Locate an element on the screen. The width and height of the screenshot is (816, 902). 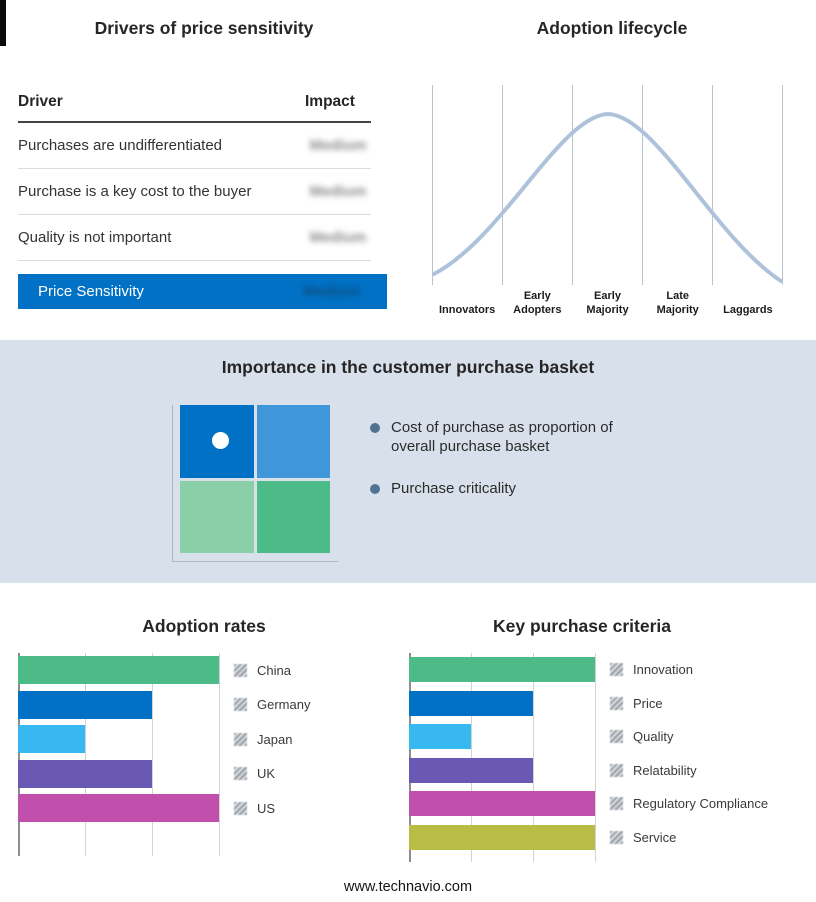
legend-label: Relatability is located at coordinates (665, 770).